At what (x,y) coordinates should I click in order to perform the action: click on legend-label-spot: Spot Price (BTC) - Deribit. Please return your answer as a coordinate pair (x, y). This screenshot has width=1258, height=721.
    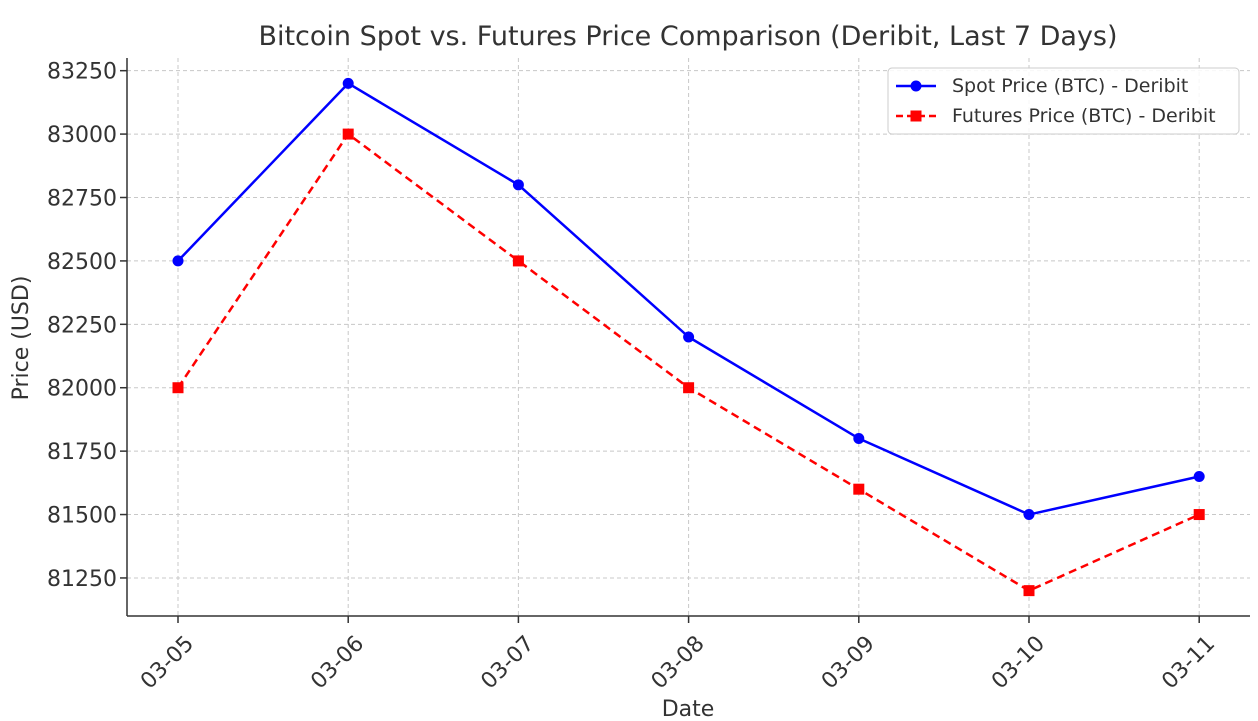
    Looking at the image, I should click on (1070, 86).